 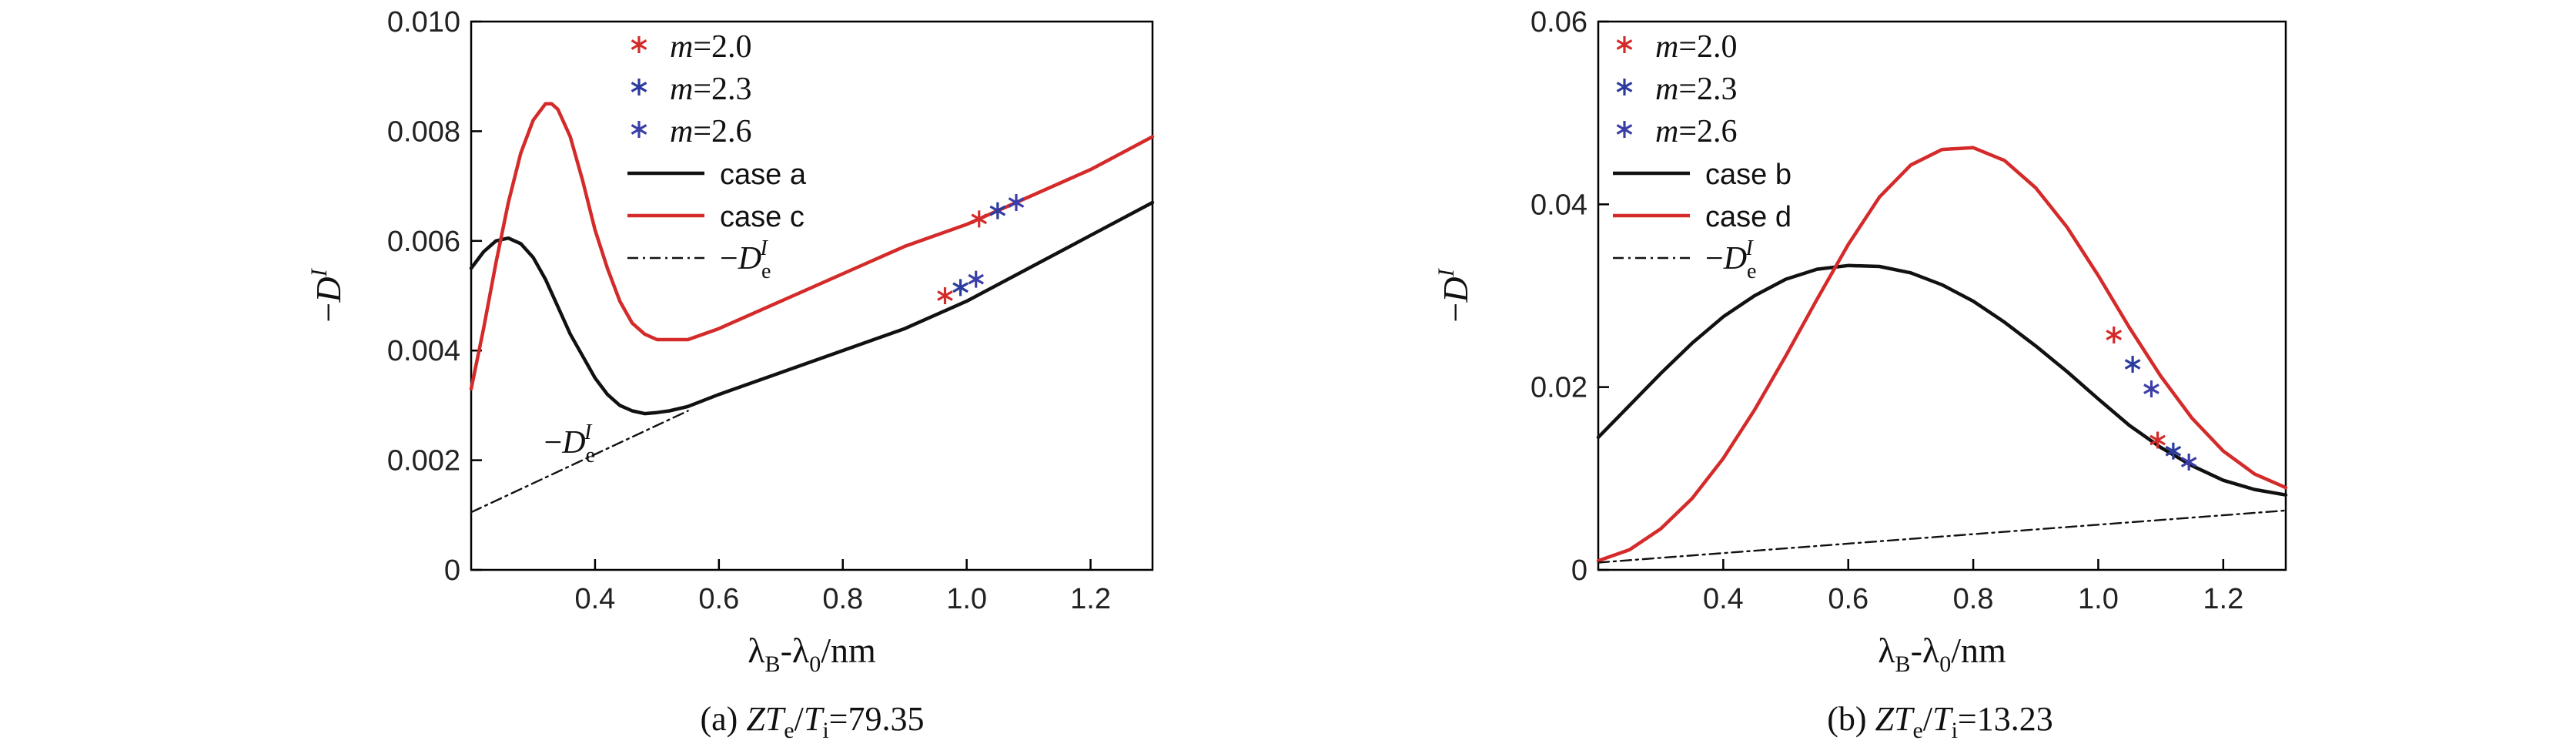 What do you see at coordinates (1559, 205) in the screenshot?
I see `y-tick-label: 0.04` at bounding box center [1559, 205].